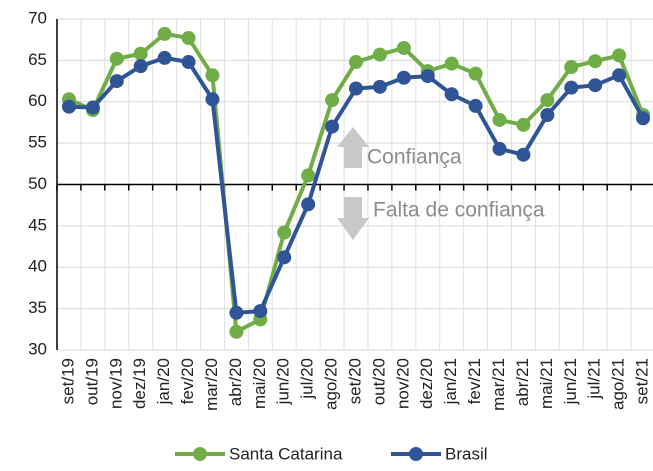 The height and width of the screenshot is (471, 653). I want to click on y-tick-label: 35, so click(37, 307).